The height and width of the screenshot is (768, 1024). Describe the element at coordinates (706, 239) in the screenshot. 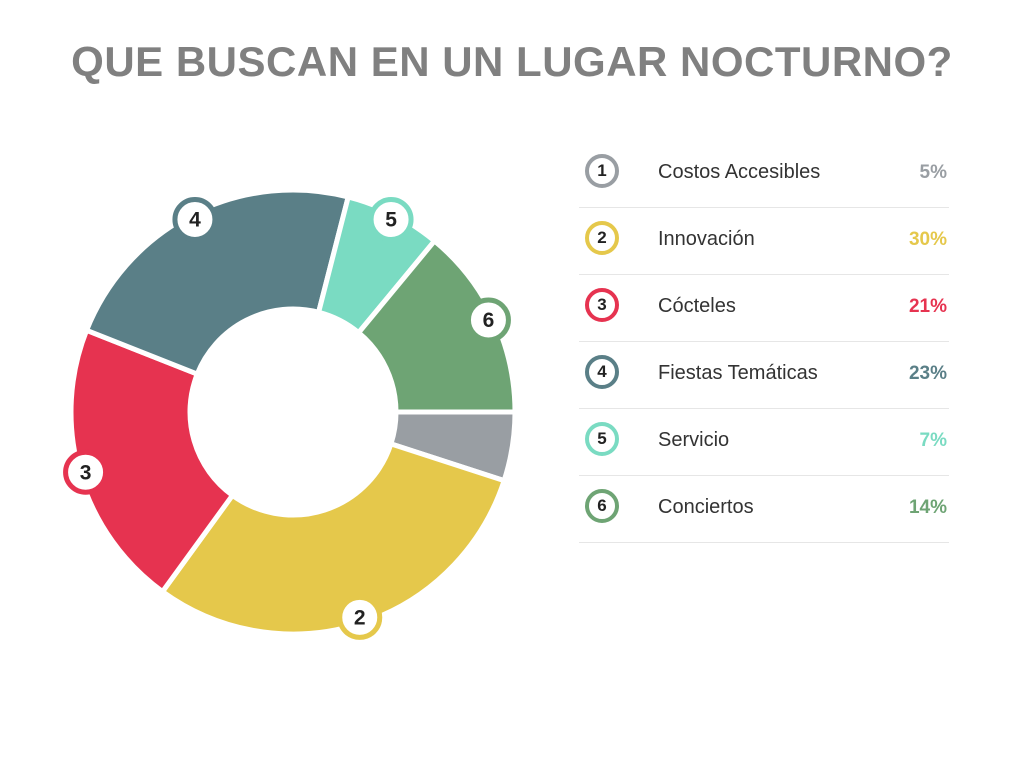

I see `legend-label: Innovación` at that location.